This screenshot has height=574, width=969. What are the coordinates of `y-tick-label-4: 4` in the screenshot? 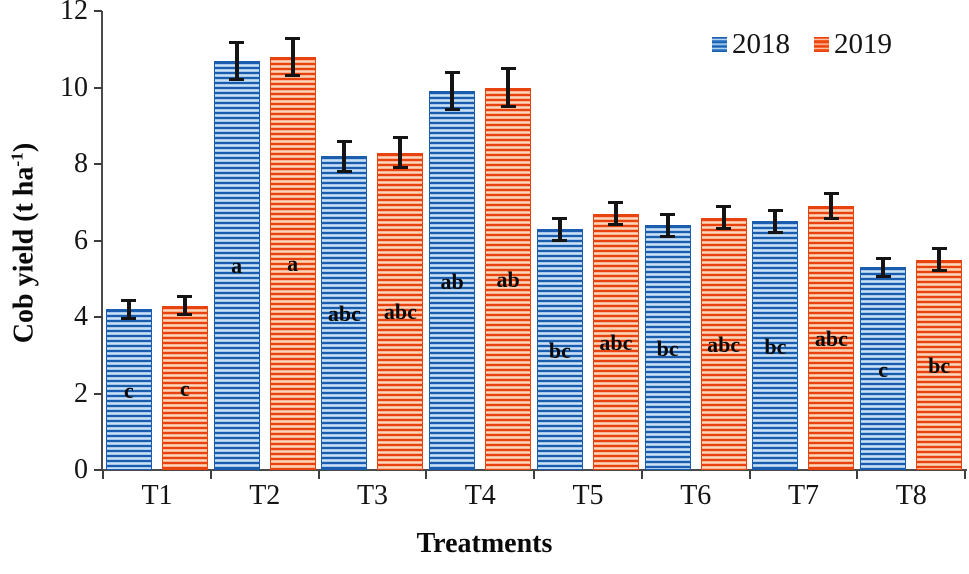 It's located at (81, 316).